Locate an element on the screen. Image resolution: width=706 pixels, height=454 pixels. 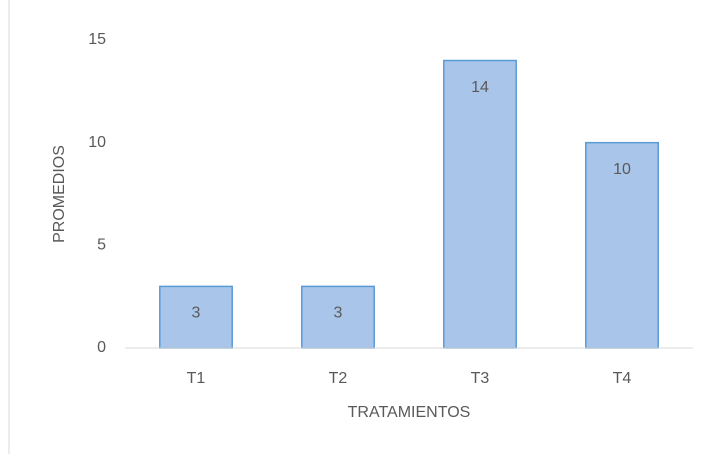
y-axis-title: PROMEDIOS is located at coordinates (59, 194).